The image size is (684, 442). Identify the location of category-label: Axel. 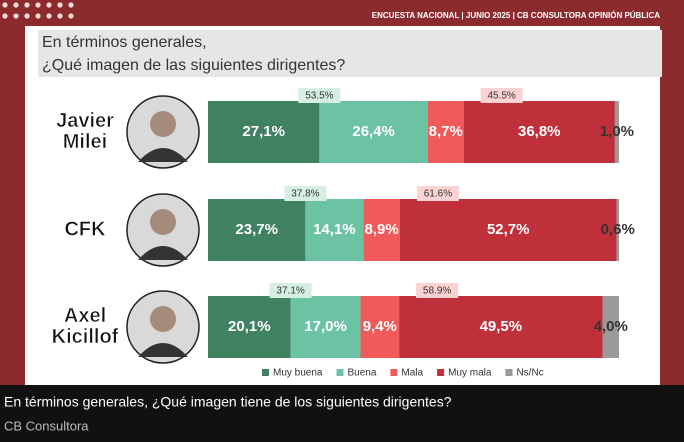
(85, 316).